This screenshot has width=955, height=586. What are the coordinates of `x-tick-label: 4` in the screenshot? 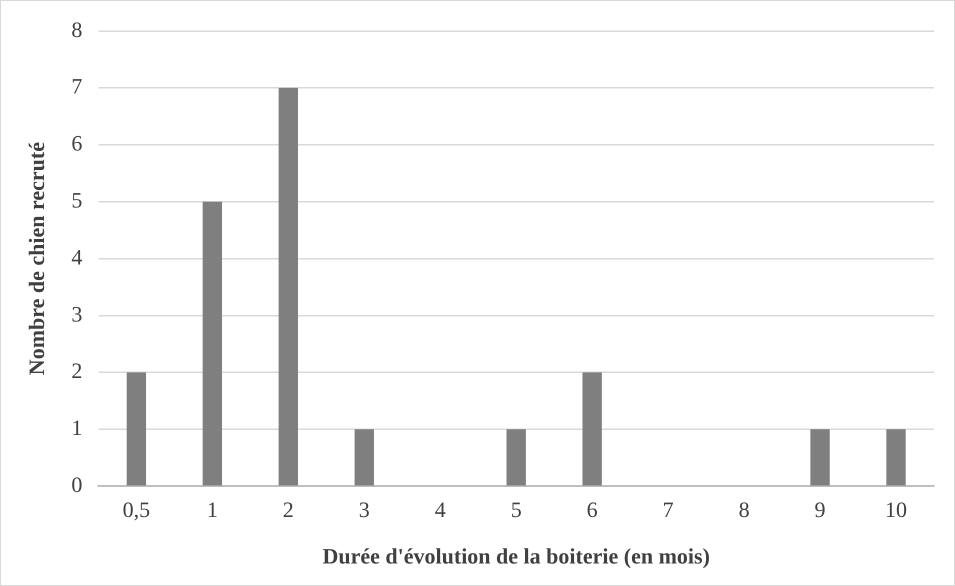 It's located at (440, 509).